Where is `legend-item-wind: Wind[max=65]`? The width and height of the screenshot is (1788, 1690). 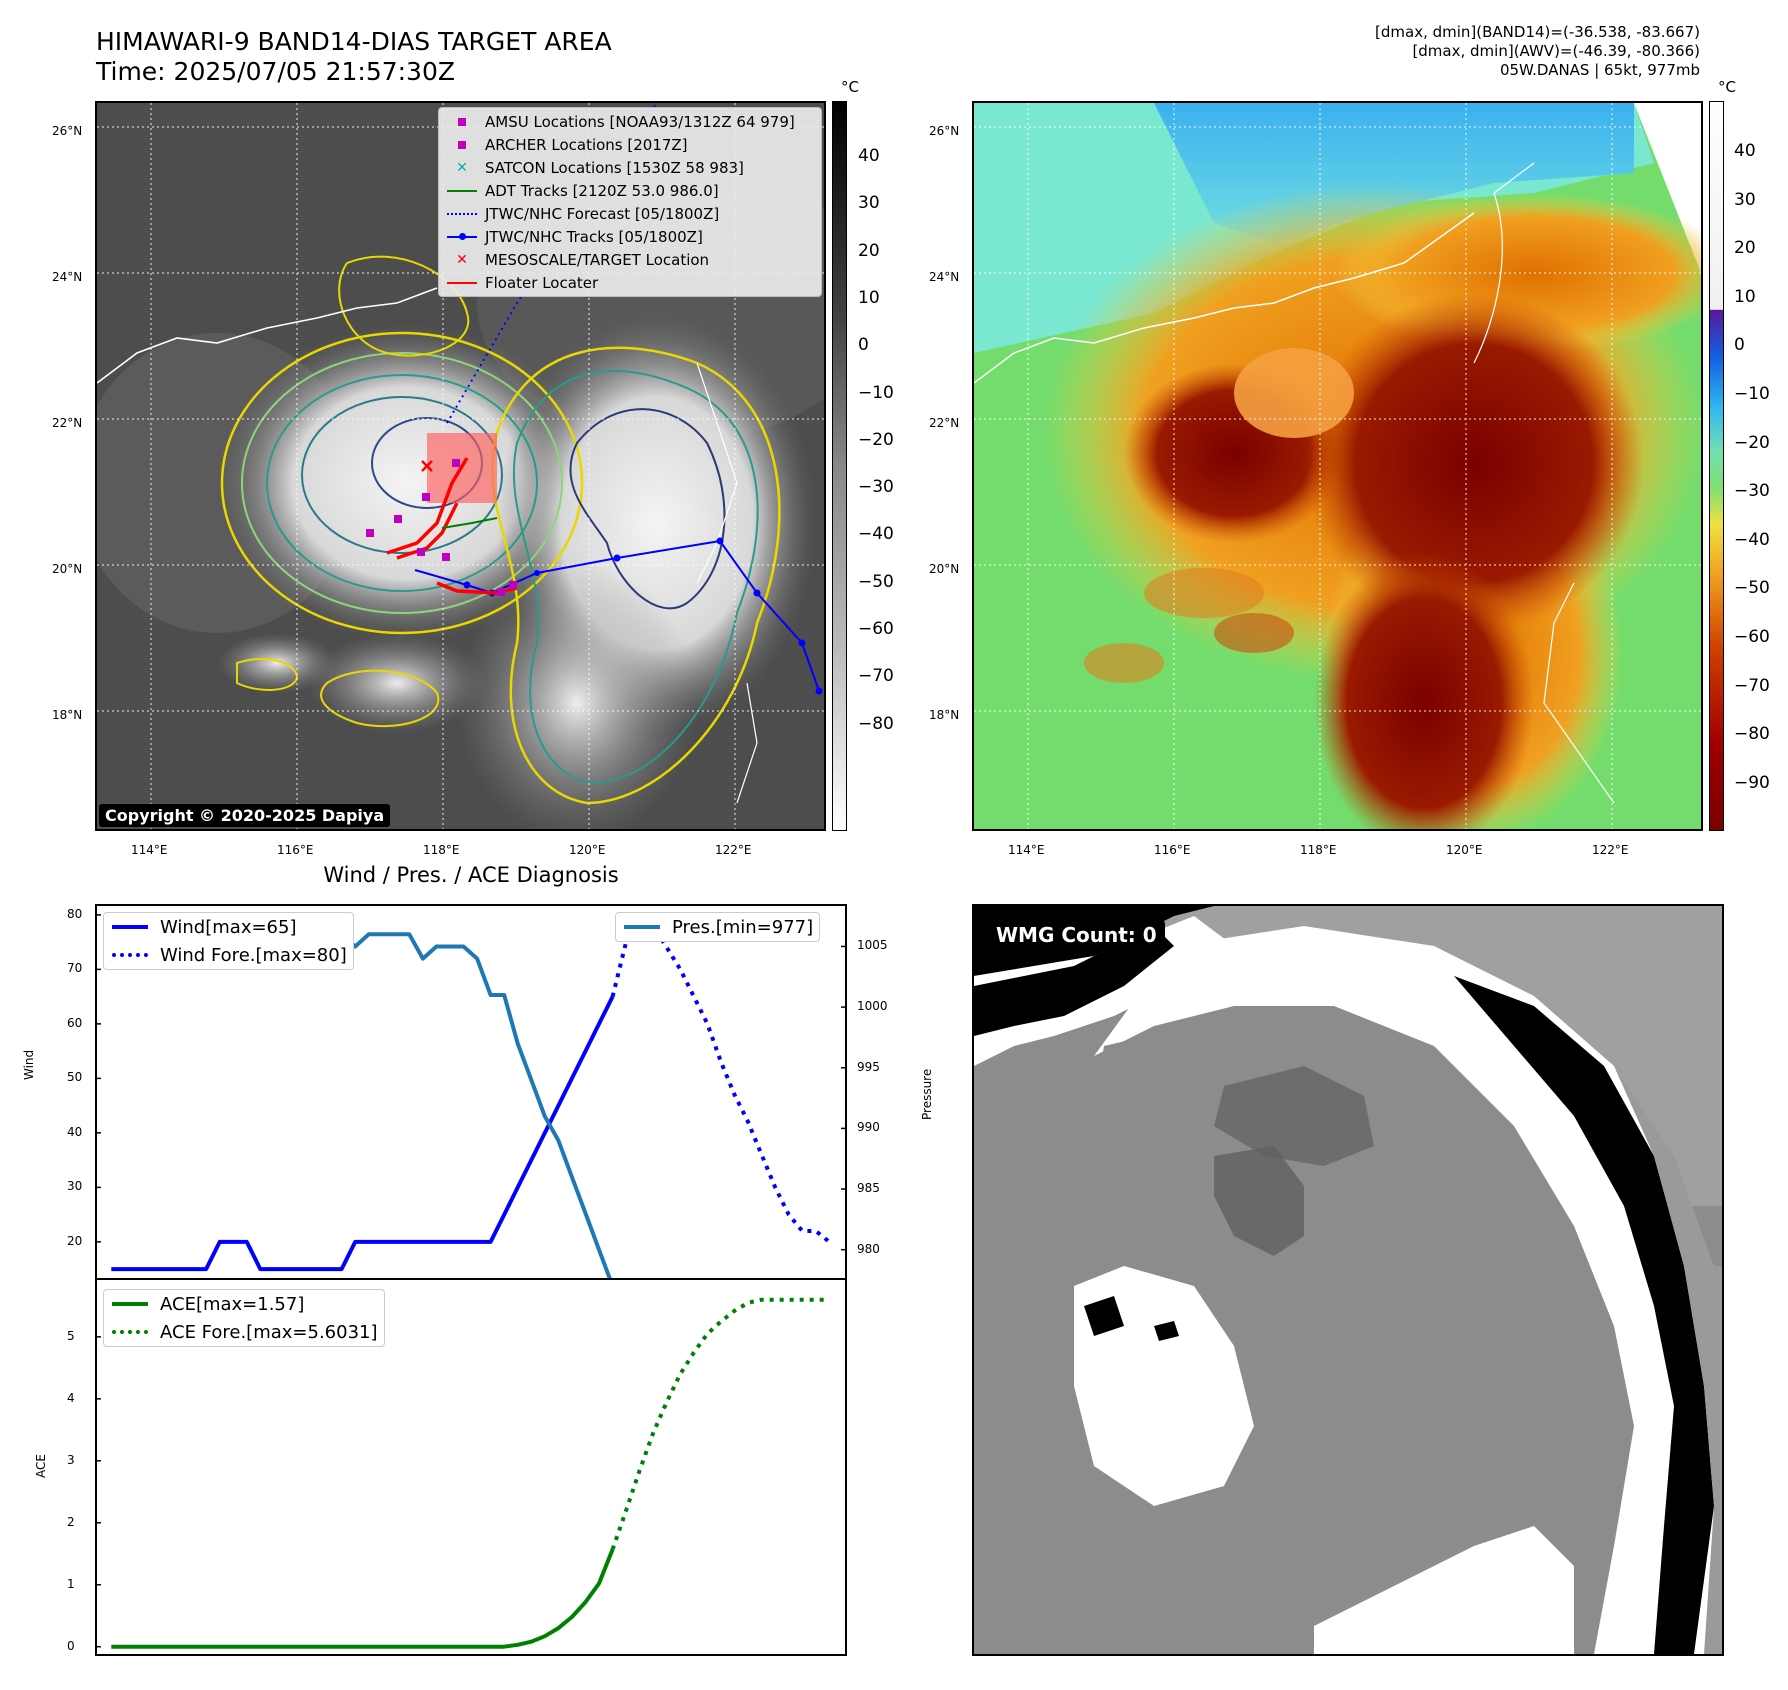
legend-item-wind: Wind[max=65] is located at coordinates (228, 927).